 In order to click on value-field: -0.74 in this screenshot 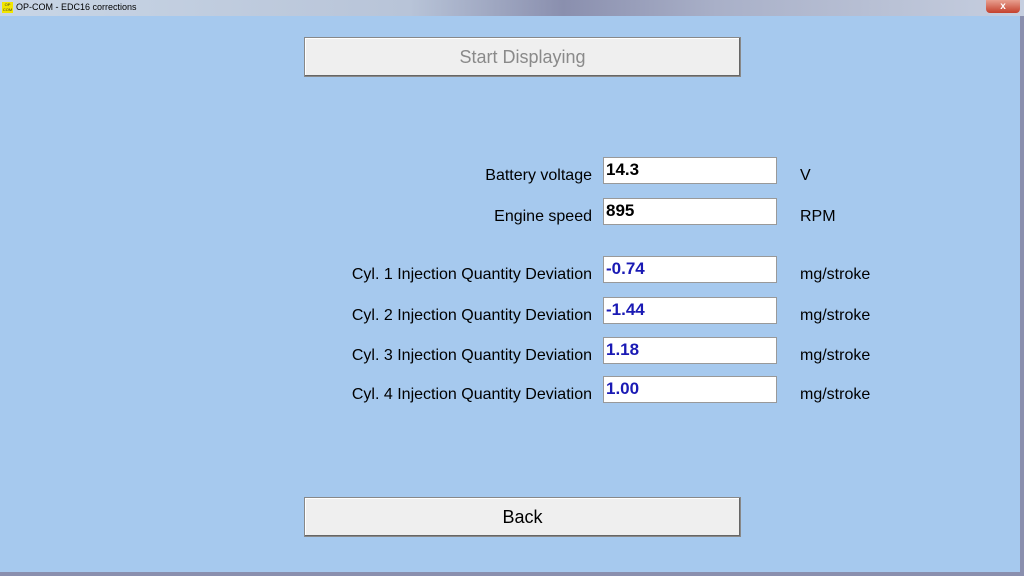, I will do `click(690, 269)`.